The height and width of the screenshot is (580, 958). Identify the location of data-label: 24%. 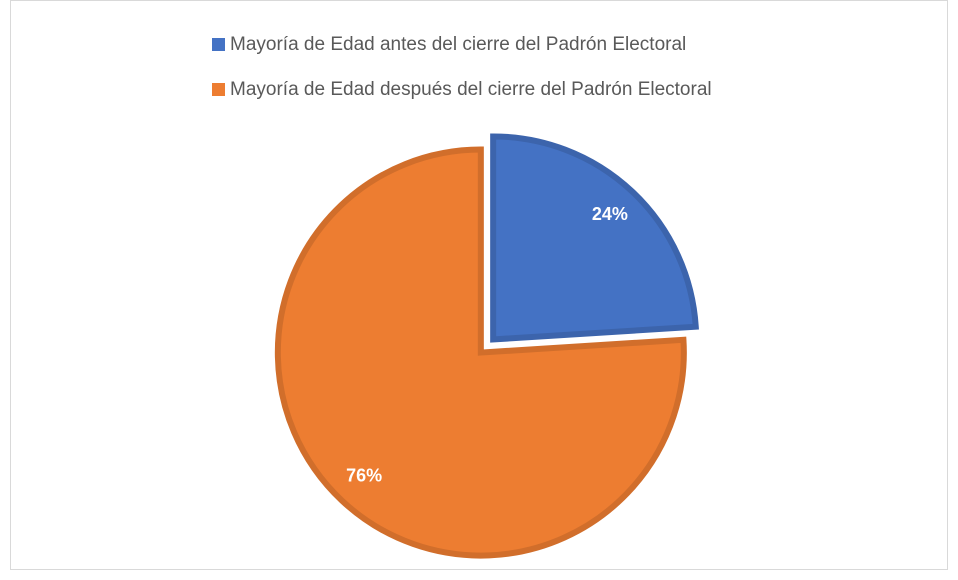
(610, 214).